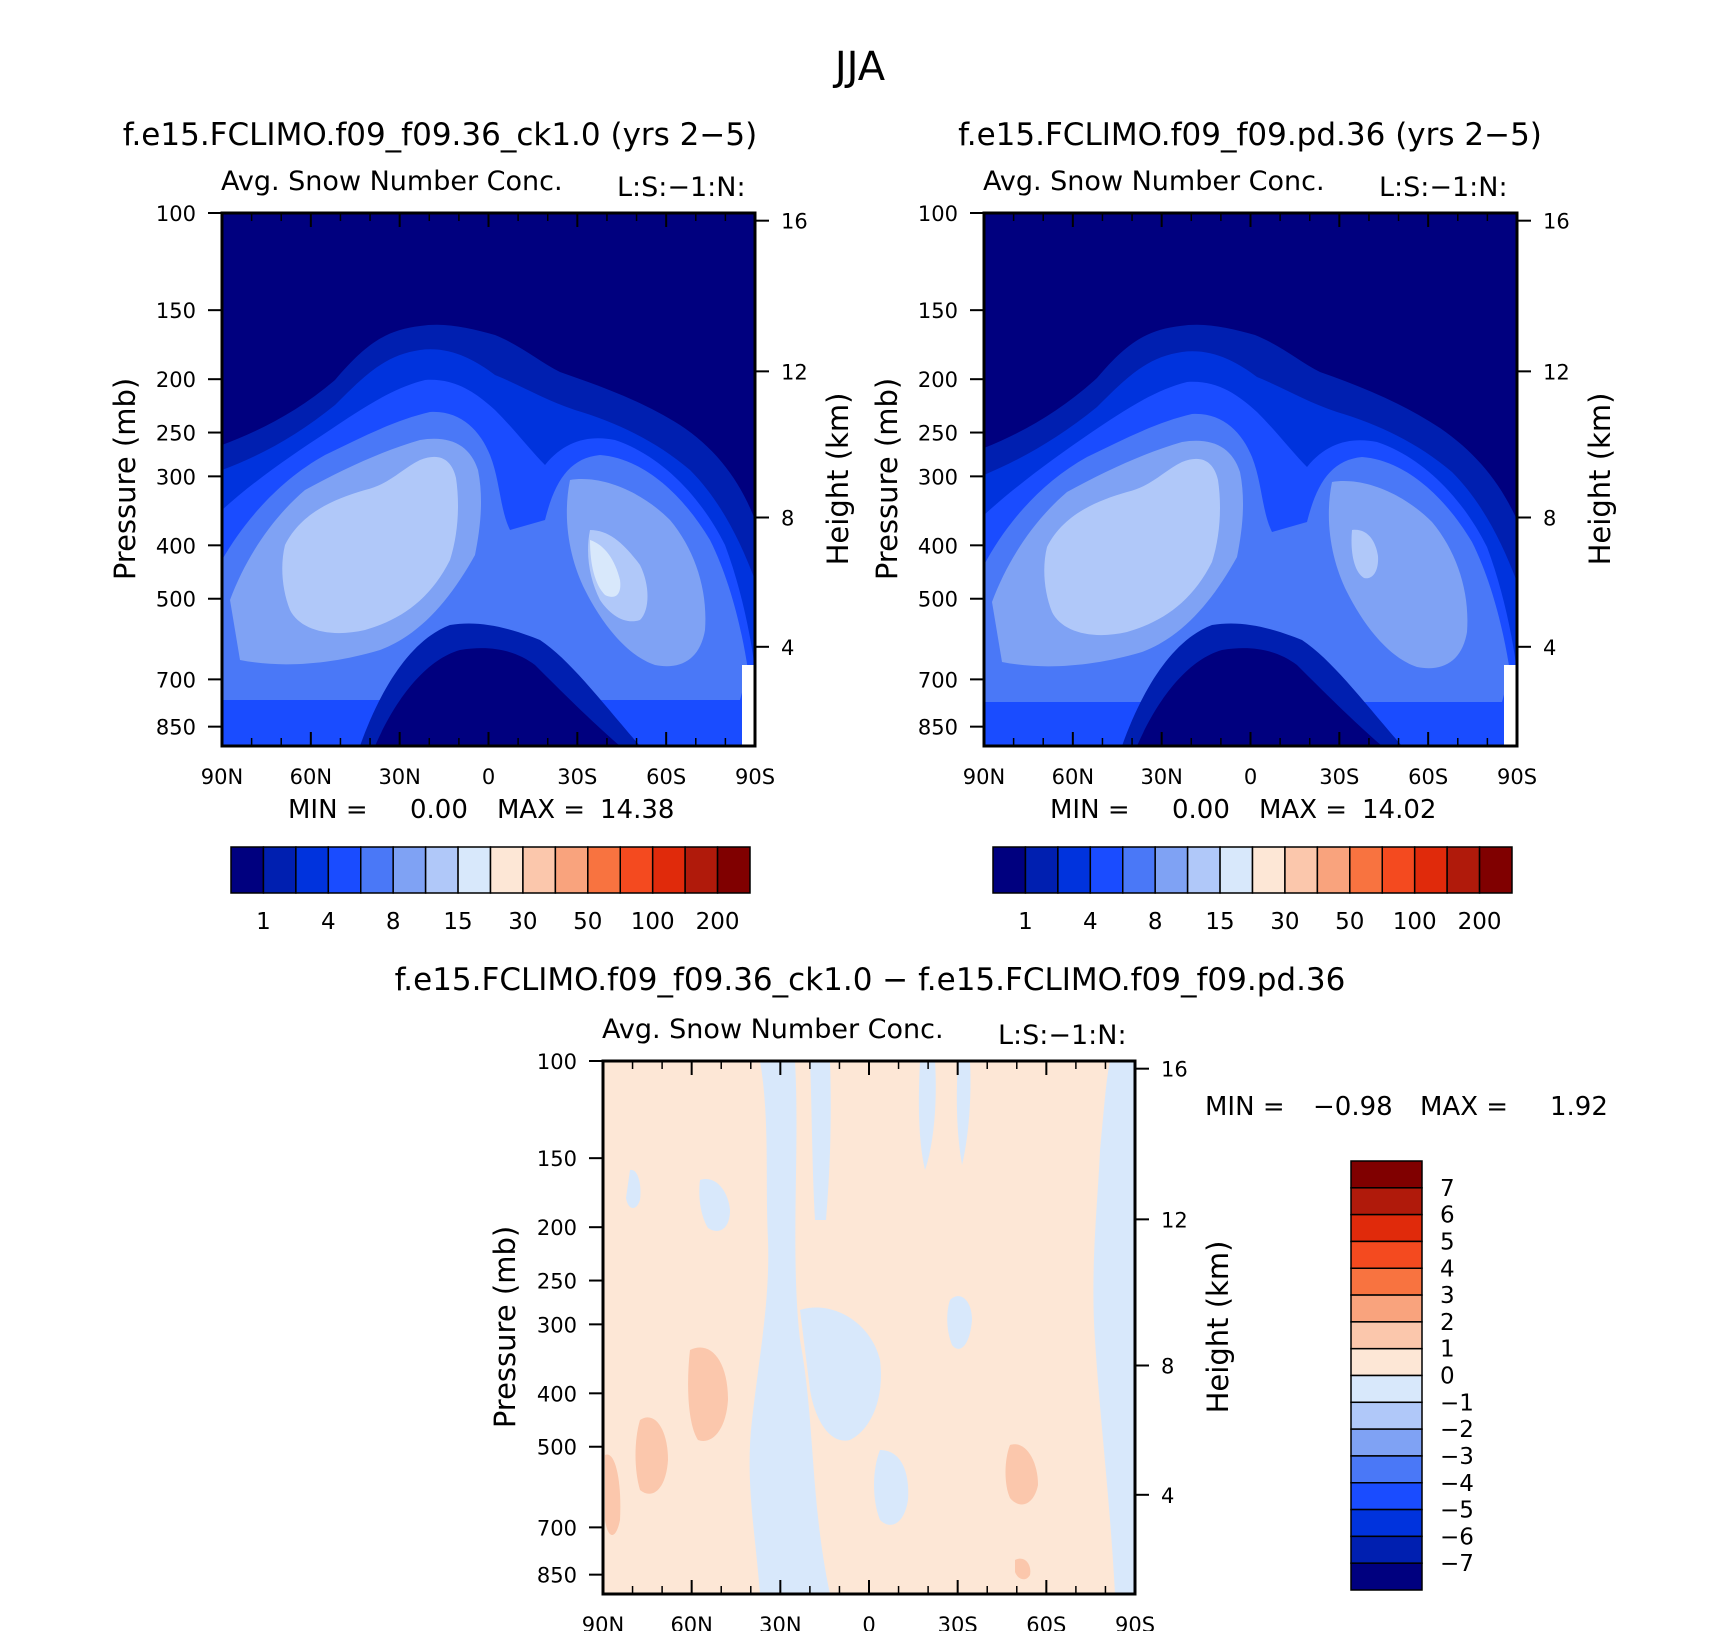 Image resolution: width=1710 pixels, height=1631 pixels. I want to click on panel-1-min-label: MIN =, so click(328, 810).